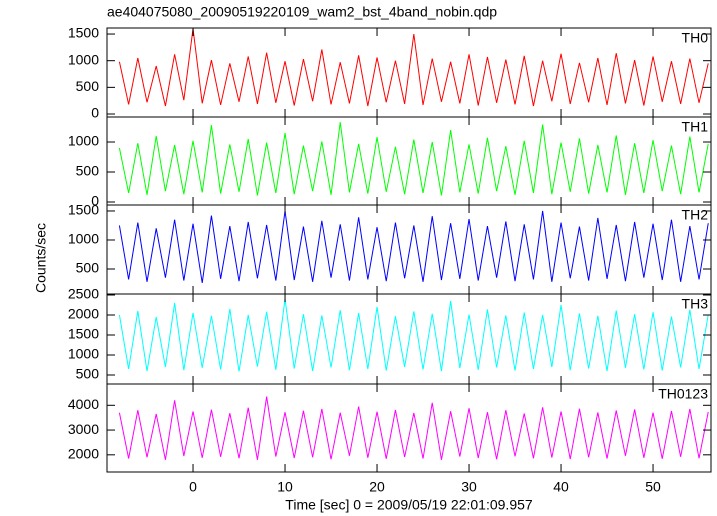 The image size is (717, 516). What do you see at coordinates (83, 429) in the screenshot?
I see `y-tick-label: 3000` at bounding box center [83, 429].